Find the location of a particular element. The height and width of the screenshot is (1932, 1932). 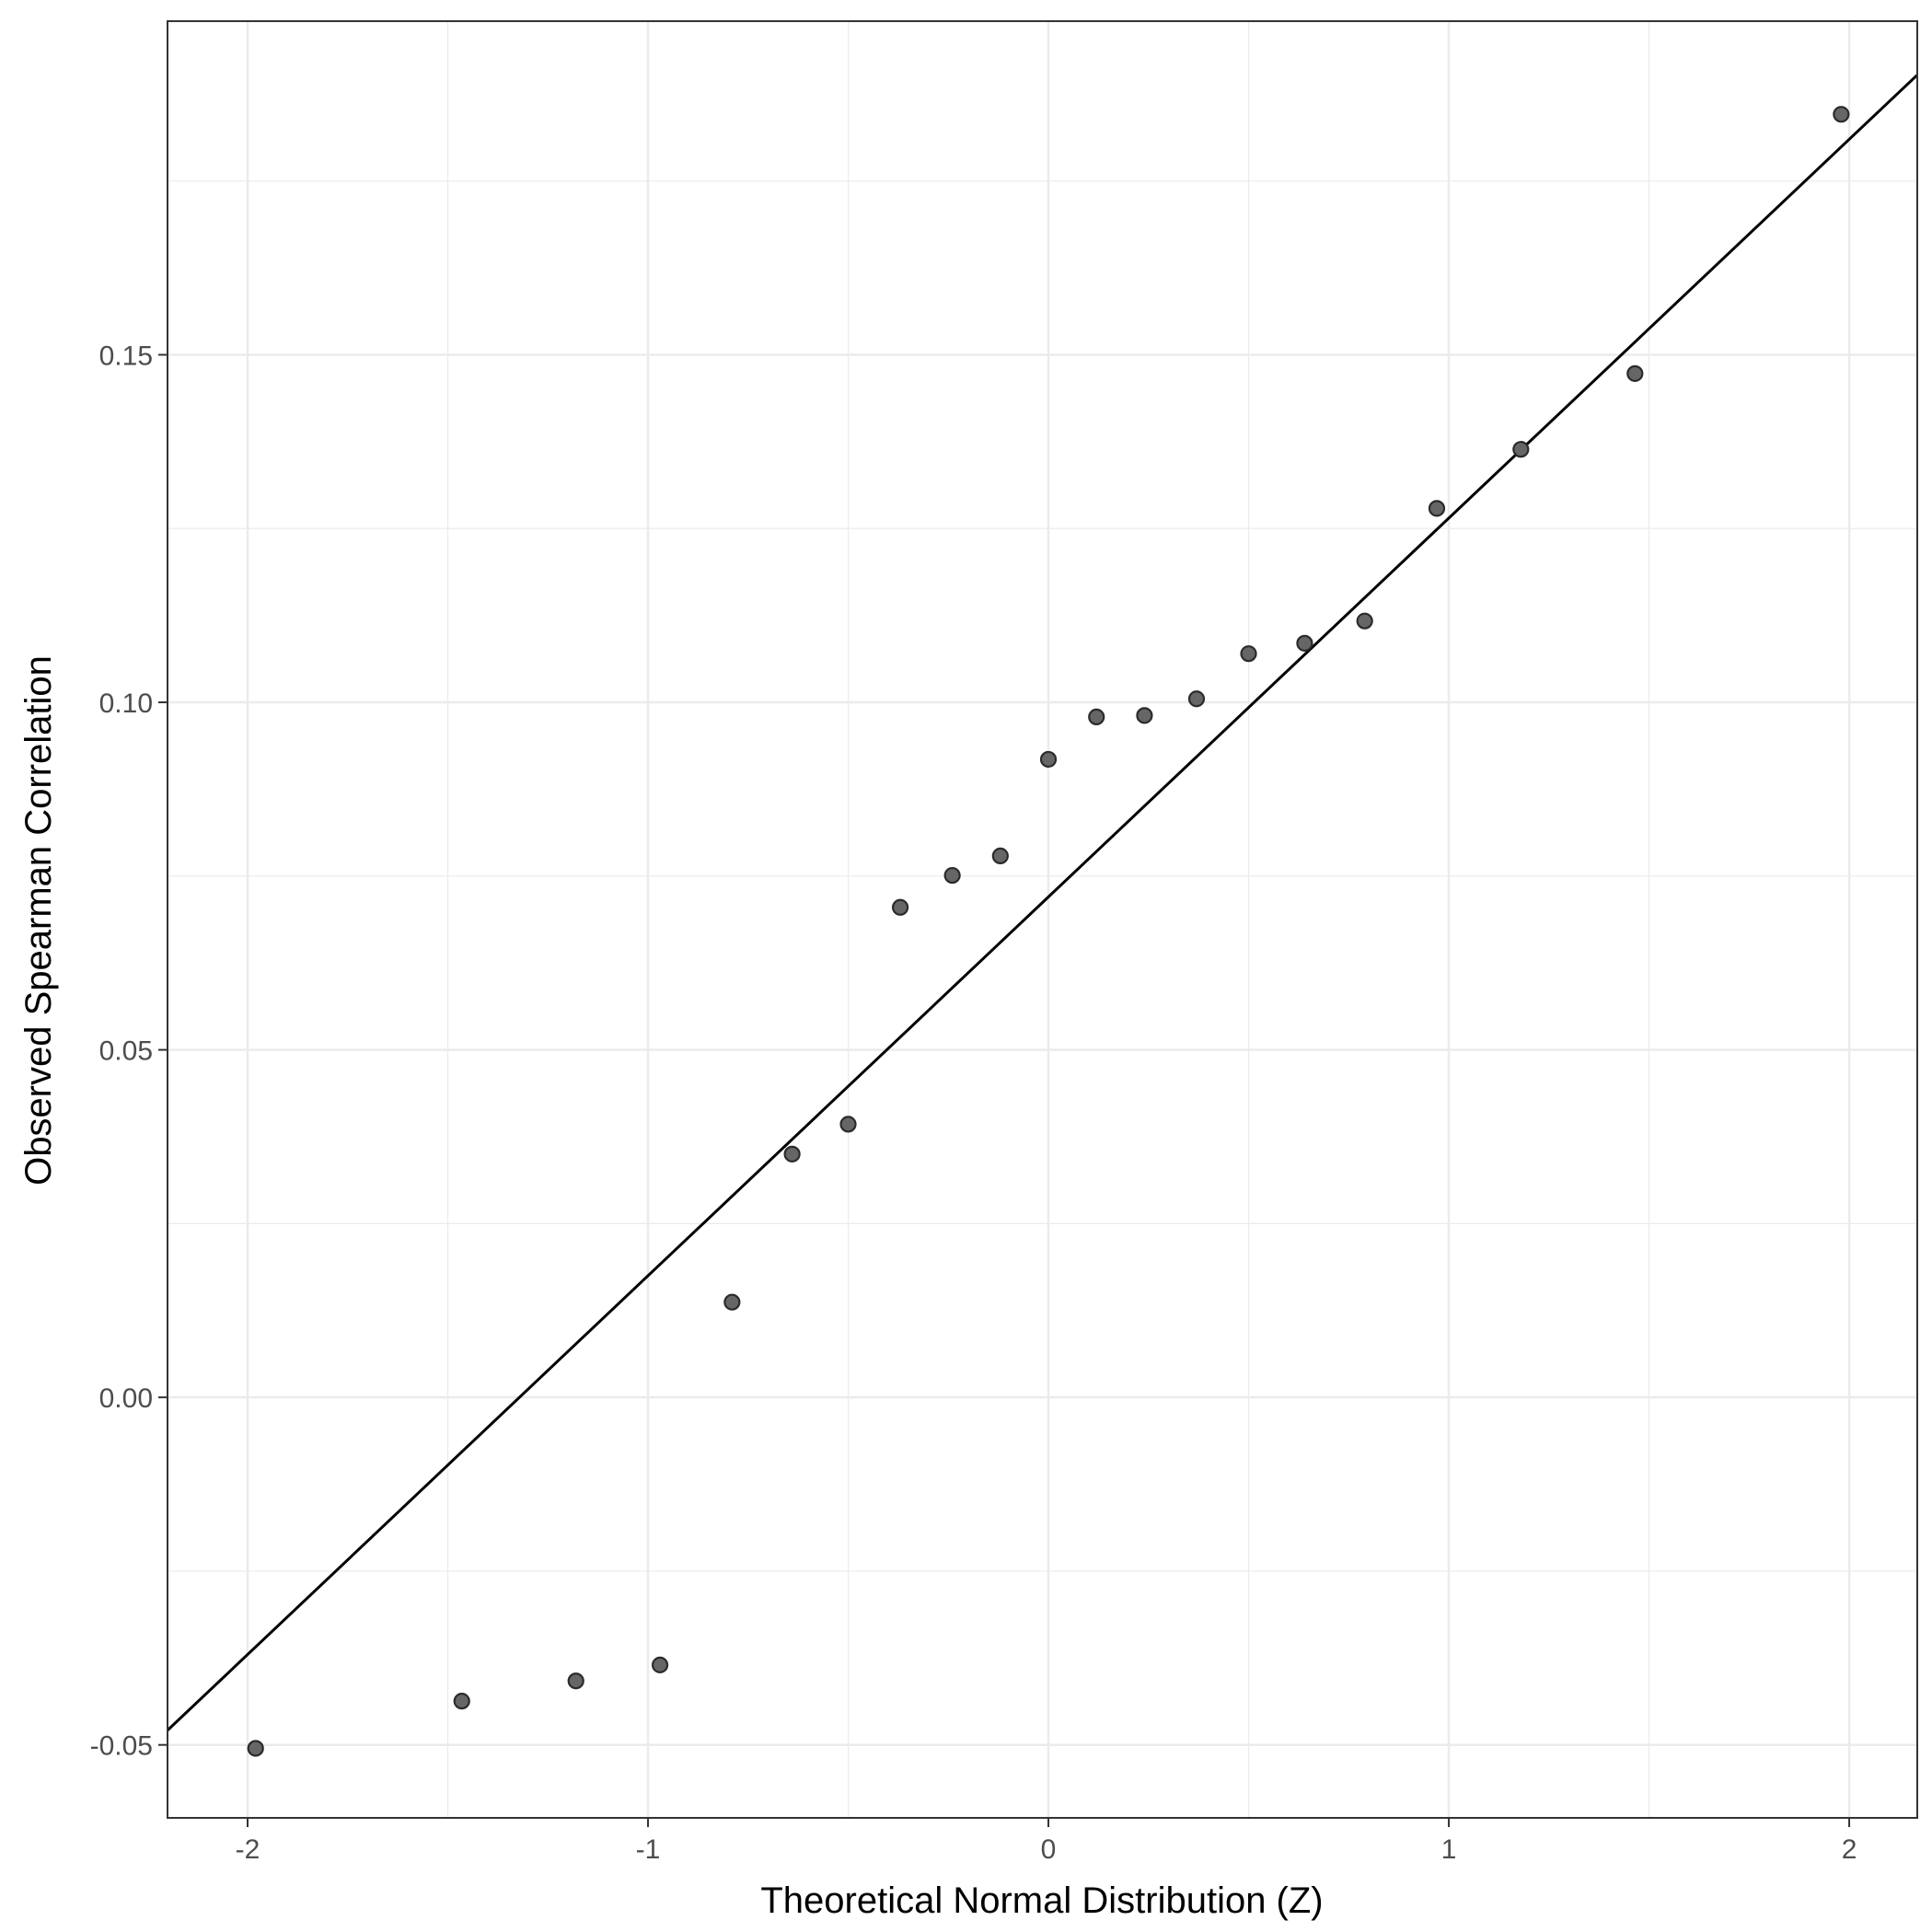

x-tick-label: 0 is located at coordinates (1049, 1850).